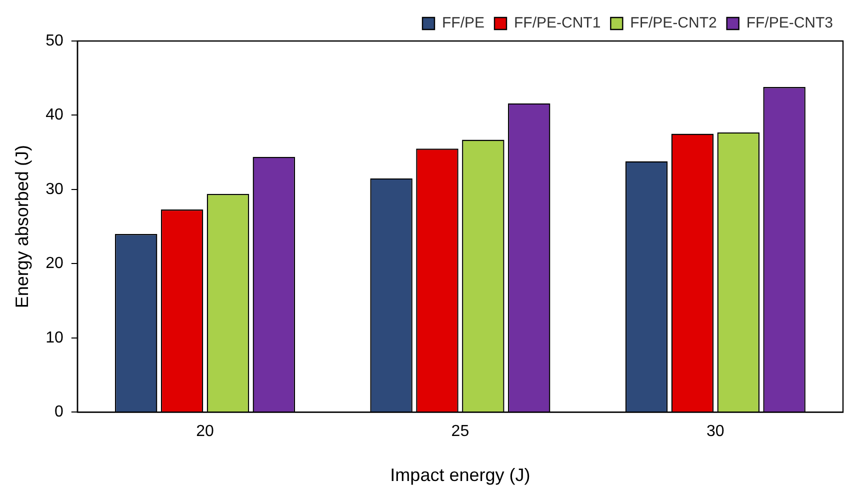  Describe the element at coordinates (460, 475) in the screenshot. I see `x-axis-title: Impact energy (J)` at that location.